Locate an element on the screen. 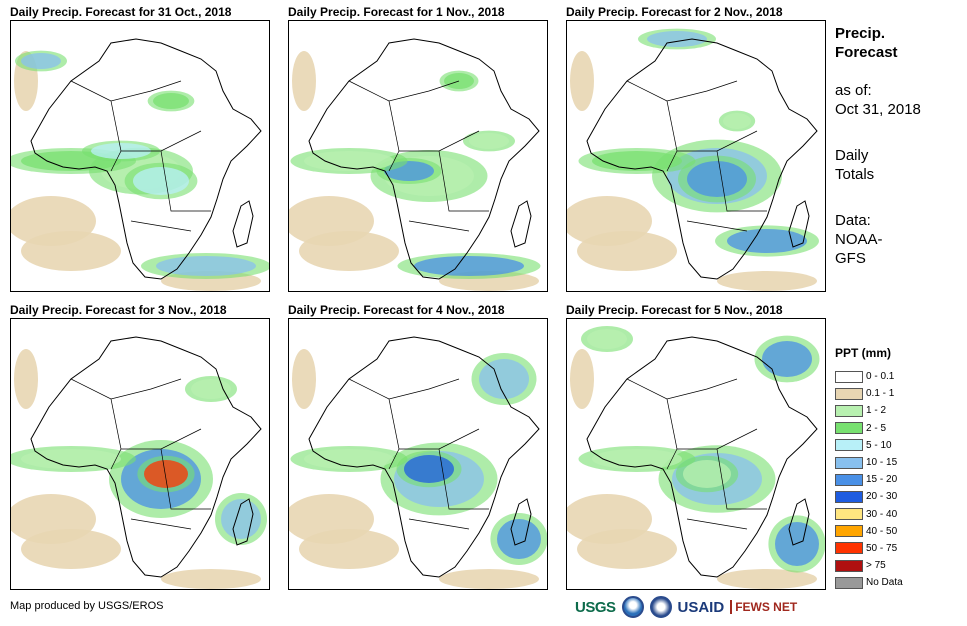 The image size is (967, 626). usaid-seal-icon is located at coordinates (660, 607).